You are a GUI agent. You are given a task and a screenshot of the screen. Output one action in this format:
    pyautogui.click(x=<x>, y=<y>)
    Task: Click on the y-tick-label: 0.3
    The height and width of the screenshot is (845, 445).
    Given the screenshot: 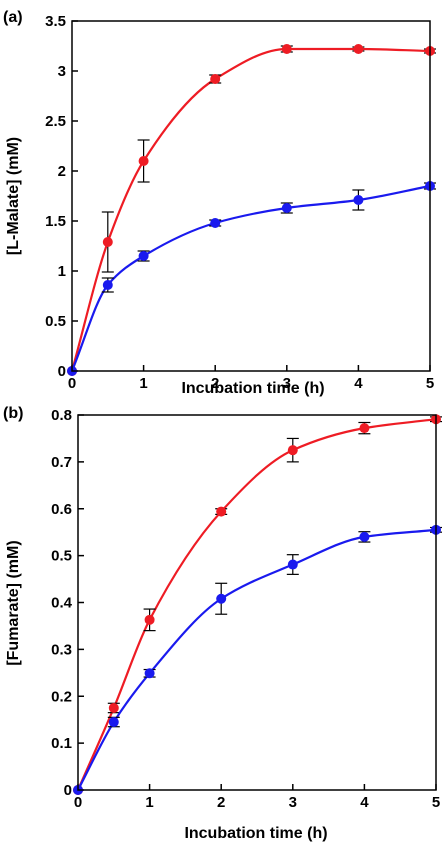 What is the action you would take?
    pyautogui.click(x=61, y=649)
    